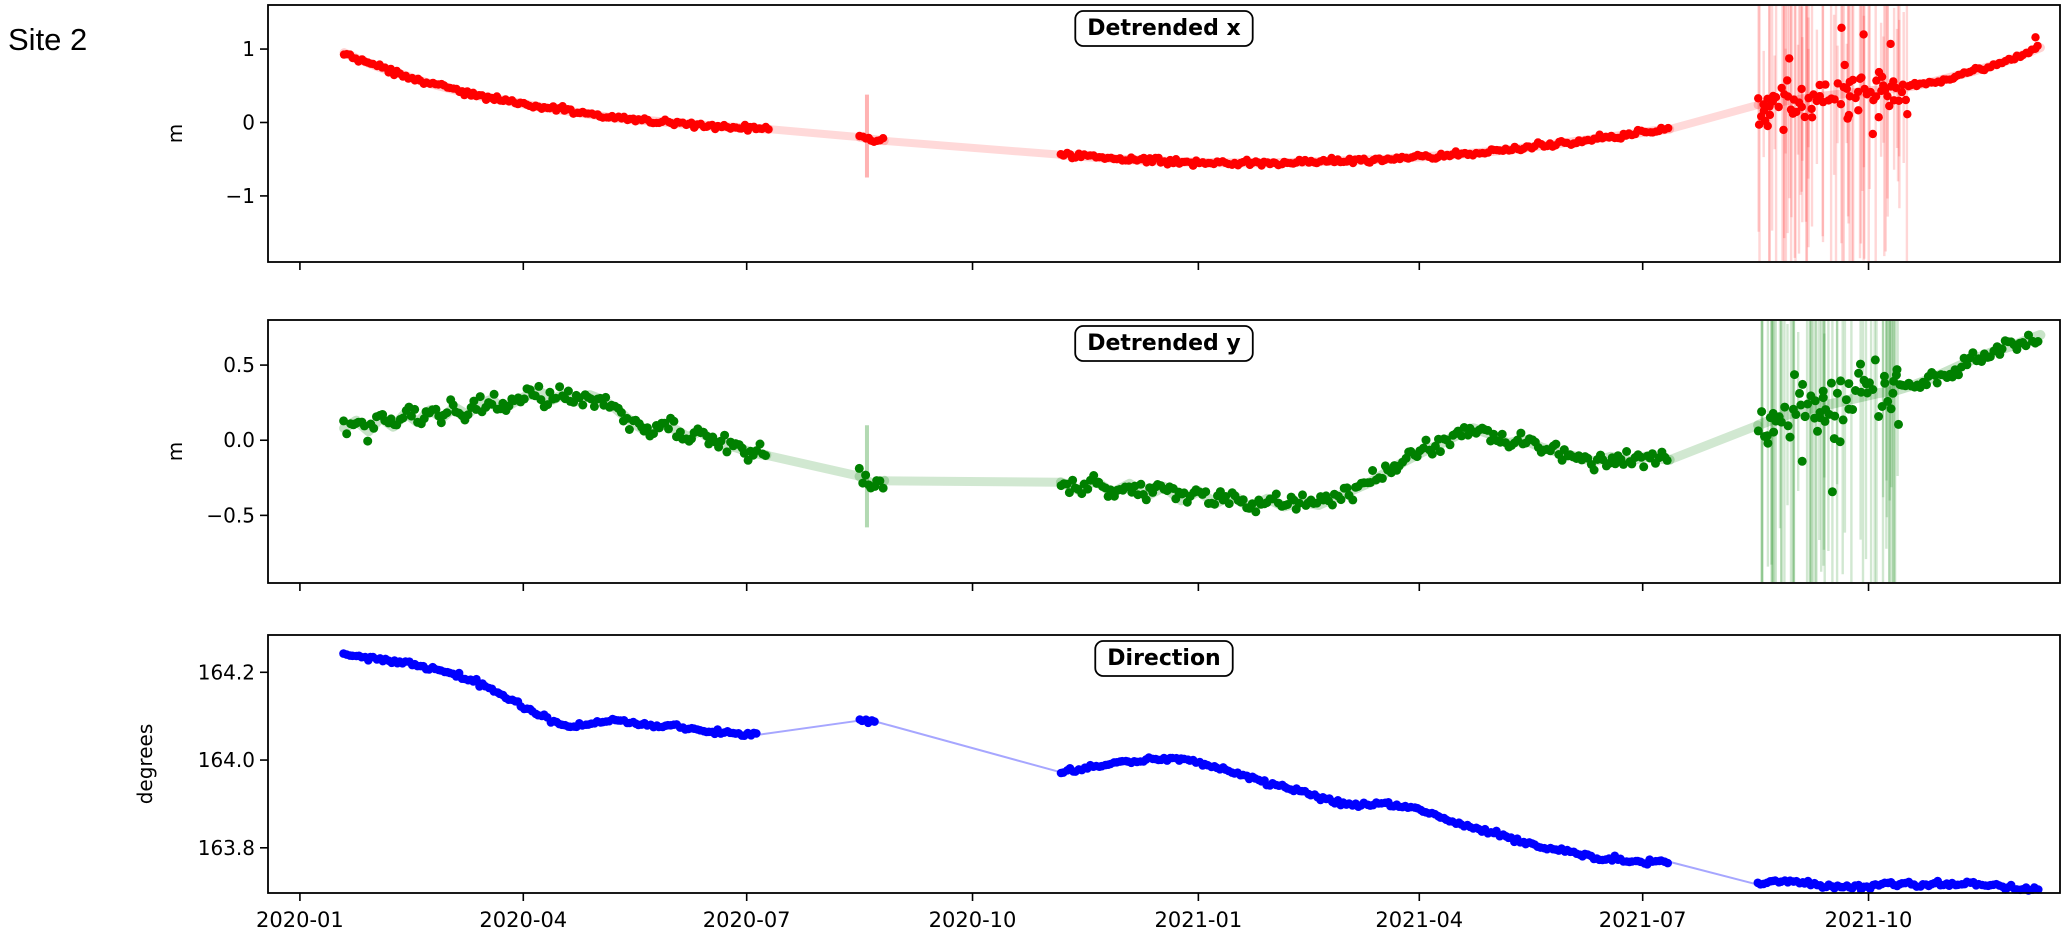 Image resolution: width=2067 pixels, height=928 pixels. Describe the element at coordinates (240, 196) in the screenshot. I see `y-tick-label: −1` at that location.